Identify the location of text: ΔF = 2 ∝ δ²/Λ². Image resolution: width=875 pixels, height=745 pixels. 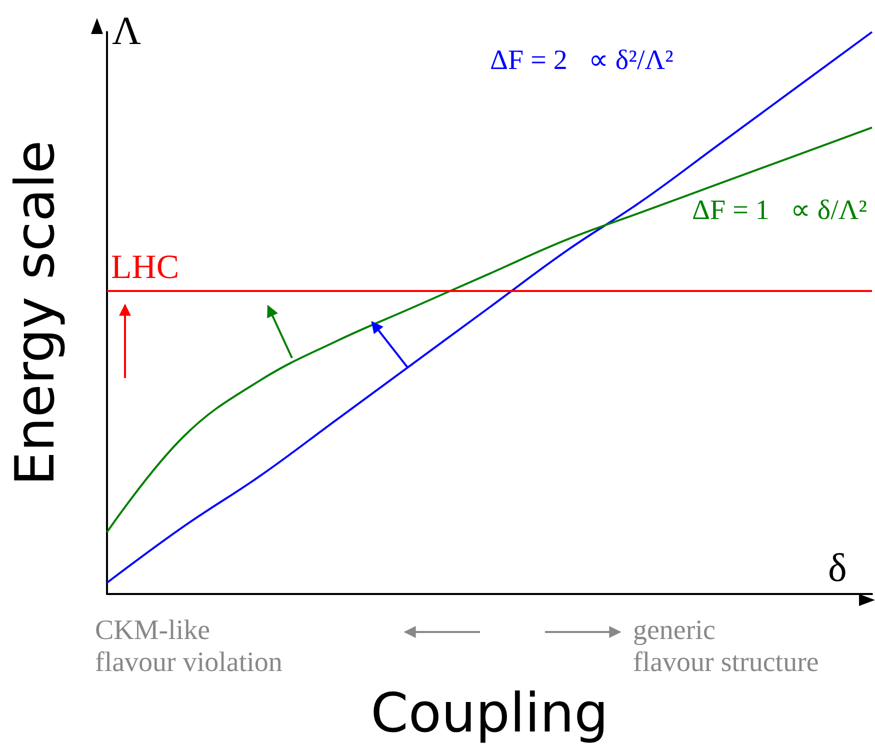
(582, 61).